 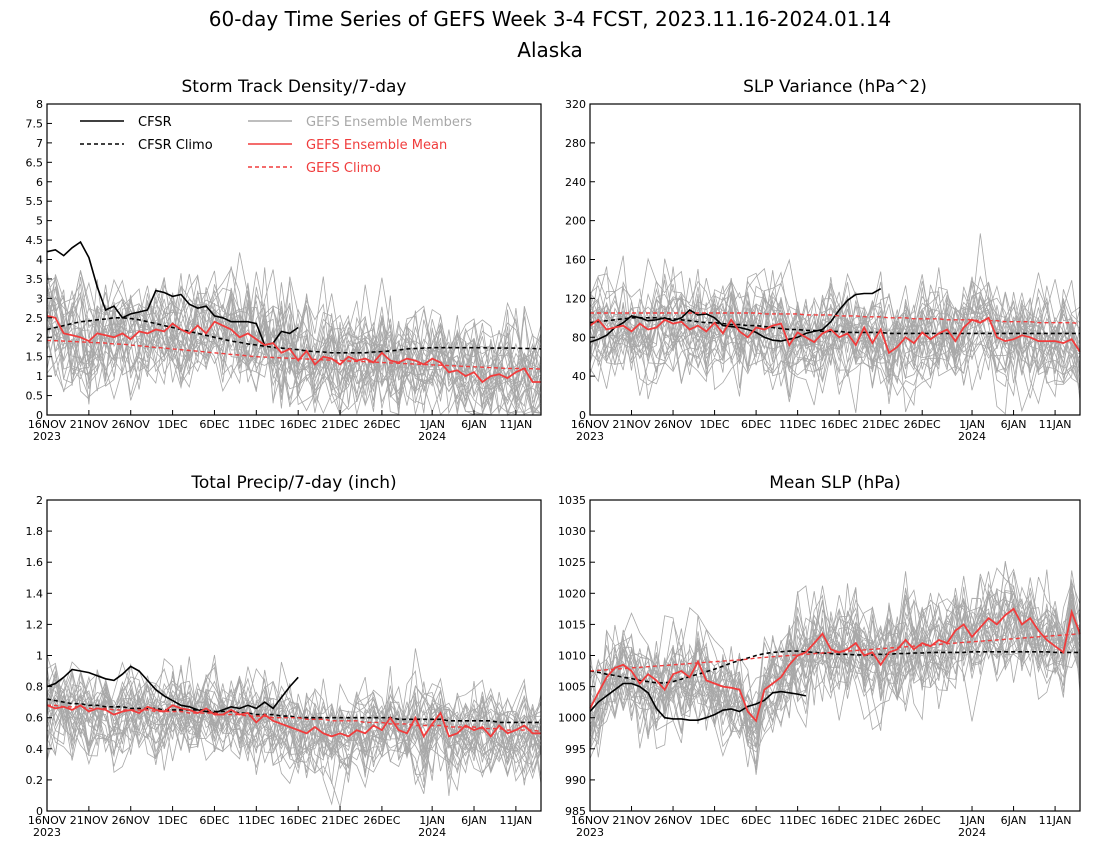 I want to click on y-tick-label: 1, so click(x=39, y=656).